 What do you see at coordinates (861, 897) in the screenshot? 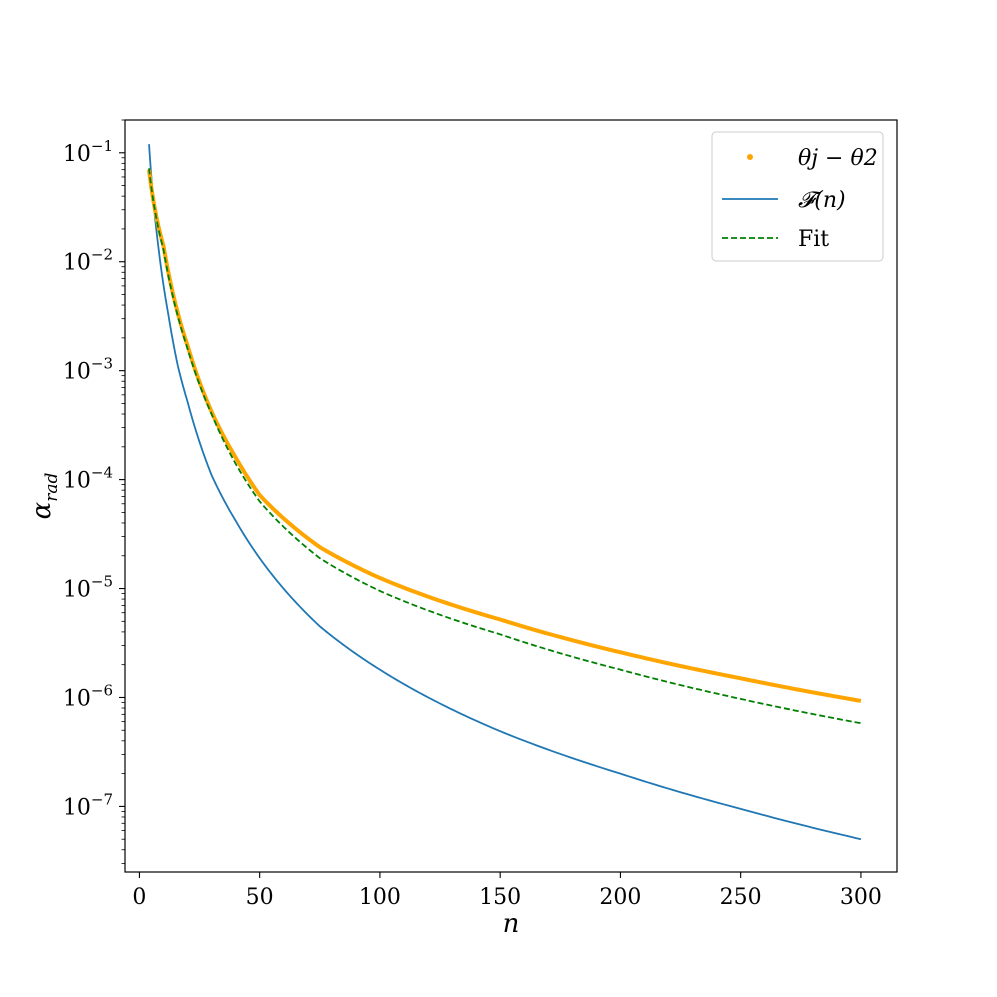
I see `x-tick-label: 300` at bounding box center [861, 897].